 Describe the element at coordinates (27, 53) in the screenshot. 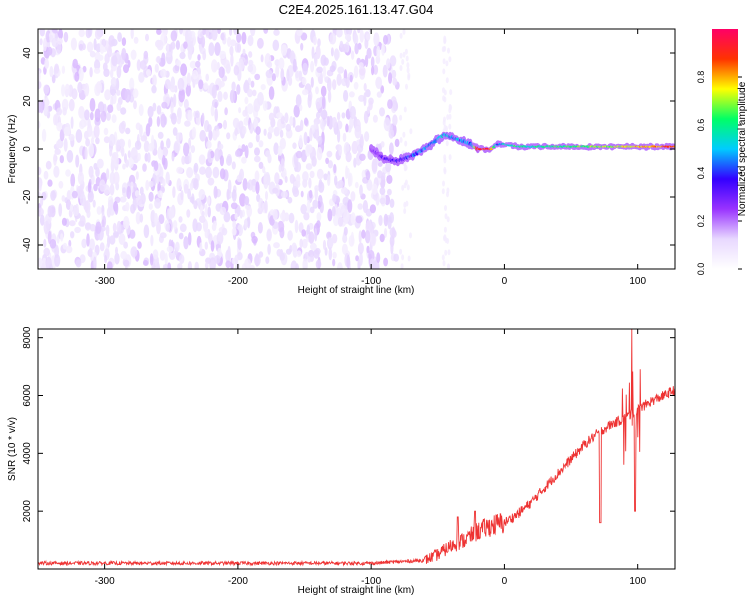

I see `spectrogram-y-tick-label: 40` at that location.